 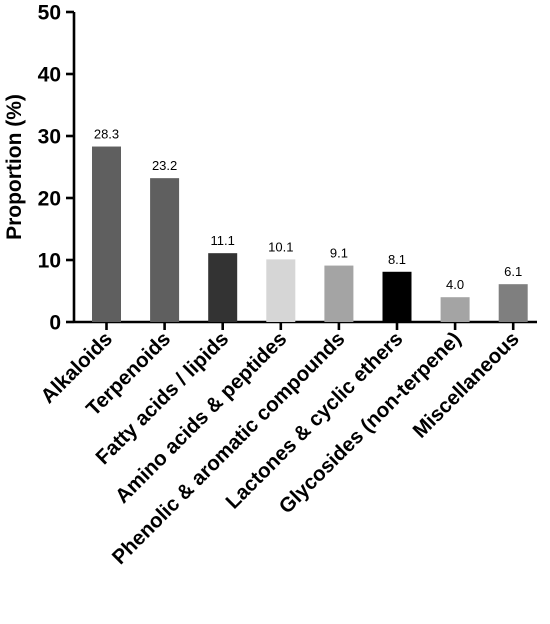 What do you see at coordinates (106, 134) in the screenshot?
I see `data-label: 28.3` at bounding box center [106, 134].